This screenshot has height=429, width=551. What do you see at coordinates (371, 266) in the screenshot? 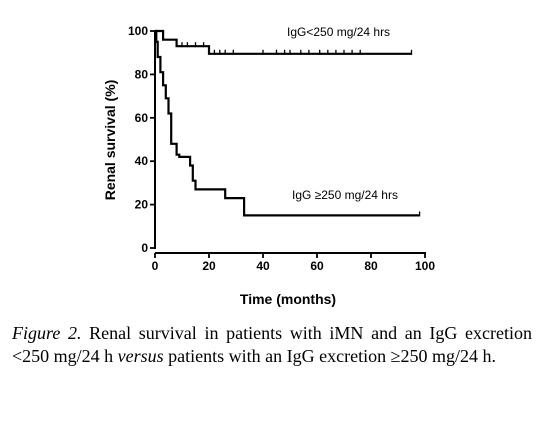
I see `x-tick-label: 80` at bounding box center [371, 266].